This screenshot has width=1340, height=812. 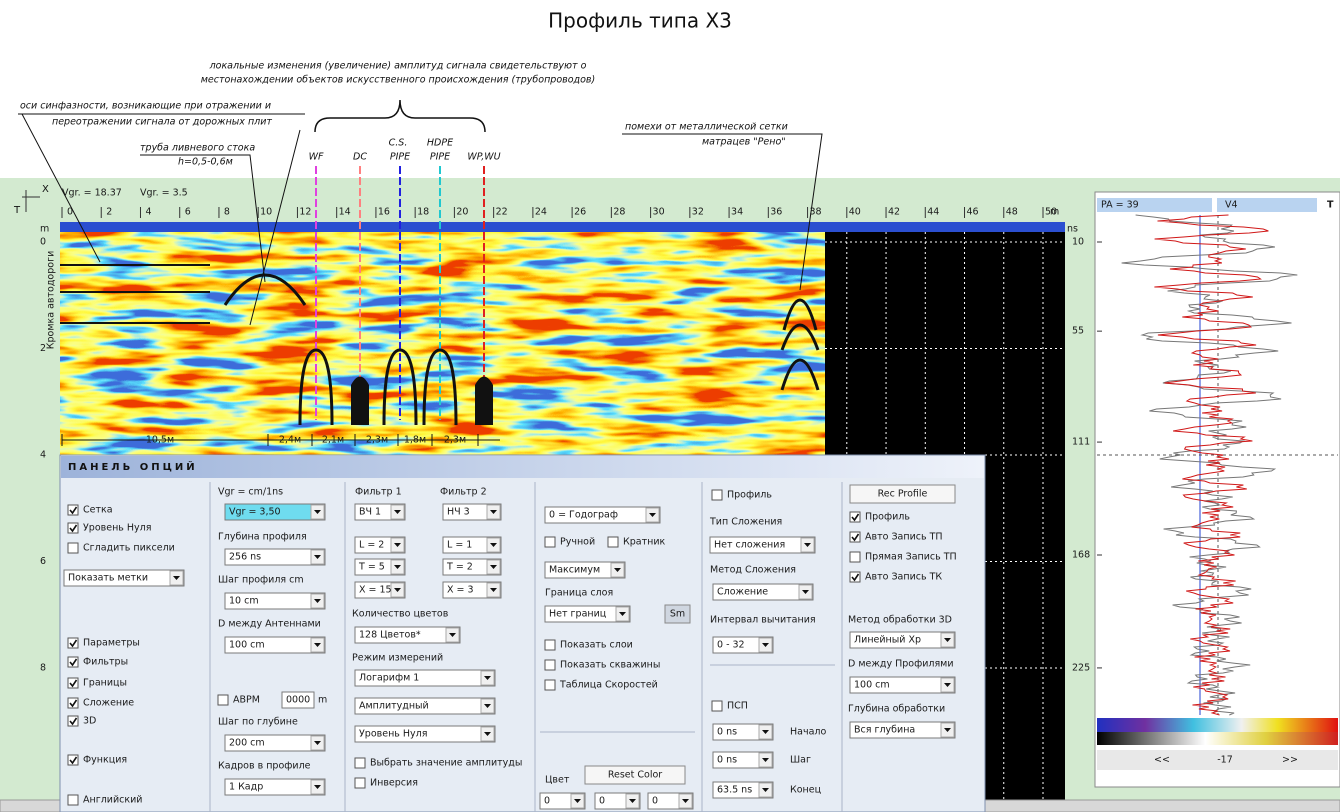 I want to click on y-tick-label: 2, so click(x=43, y=348).